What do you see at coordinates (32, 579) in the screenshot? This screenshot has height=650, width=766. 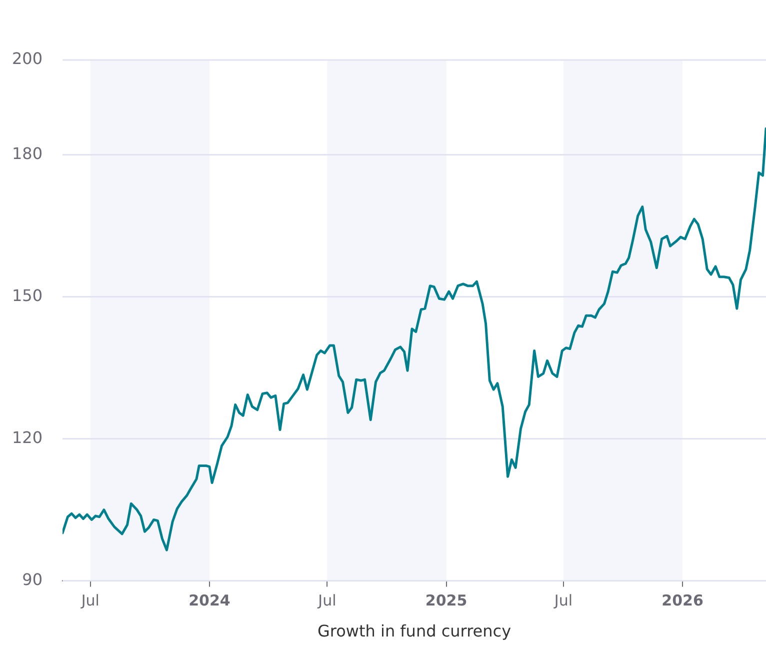 I see `y-tick-label: 90` at bounding box center [32, 579].